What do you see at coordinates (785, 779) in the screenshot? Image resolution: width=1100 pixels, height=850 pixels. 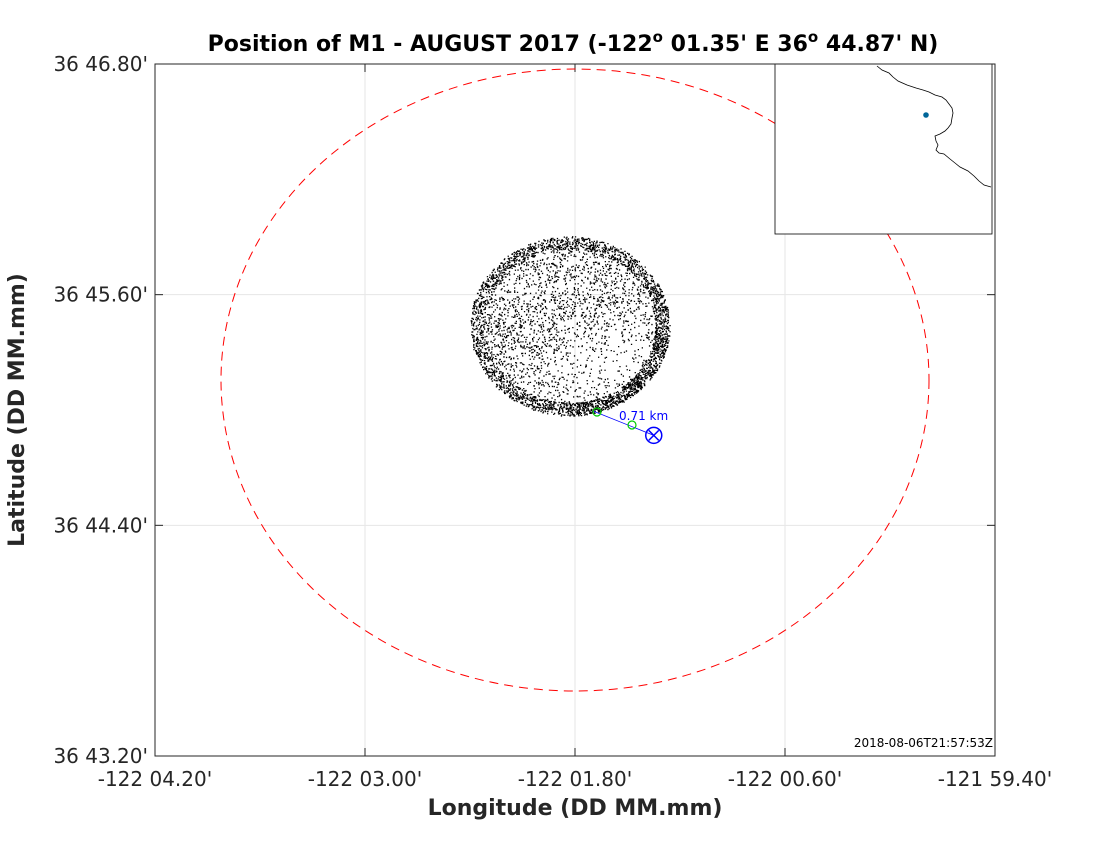 I see `x-tick-label: -122 00.60'` at bounding box center [785, 779].